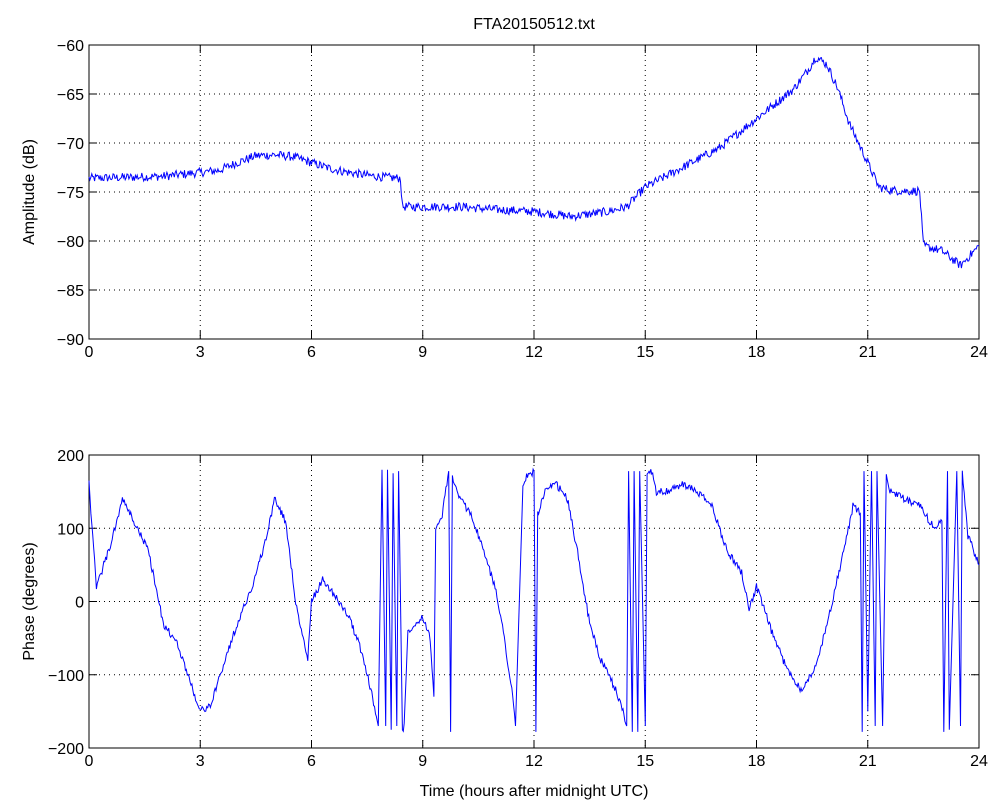 Image resolution: width=998 pixels, height=806 pixels. What do you see at coordinates (66, 676) in the screenshot?
I see `y-tick-label: −100` at bounding box center [66, 676].